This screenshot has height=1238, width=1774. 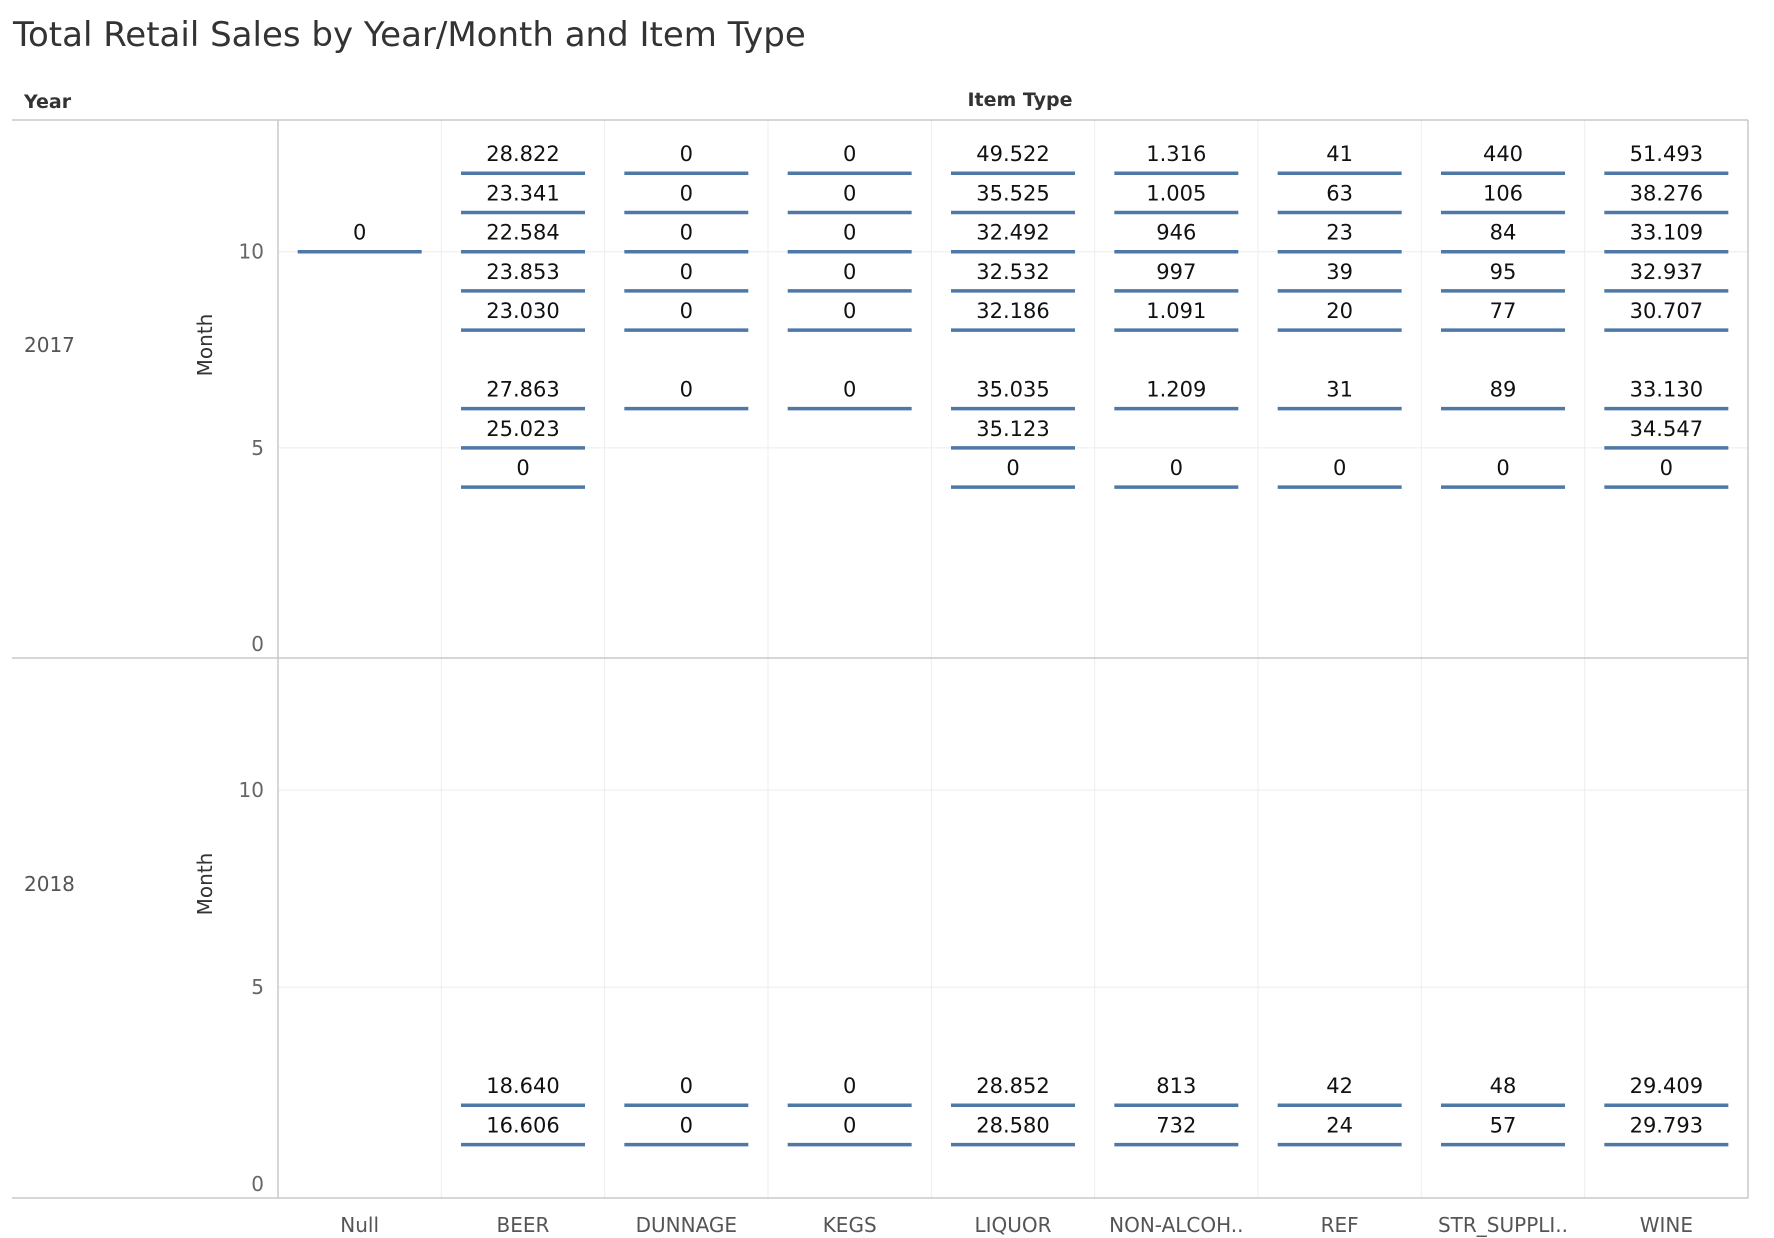 I want to click on mark-label-2017-dunnage-m9: 0, so click(x=686, y=272).